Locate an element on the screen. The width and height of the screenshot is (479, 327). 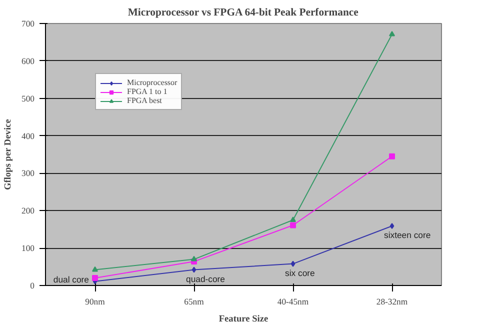
x-tick-label: 28-32nm is located at coordinates (392, 301).